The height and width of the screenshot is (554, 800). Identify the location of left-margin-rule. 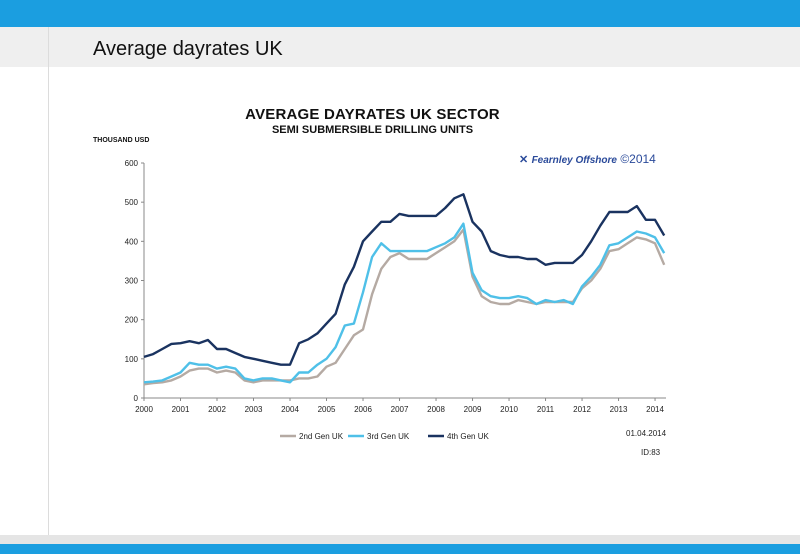
(48, 285).